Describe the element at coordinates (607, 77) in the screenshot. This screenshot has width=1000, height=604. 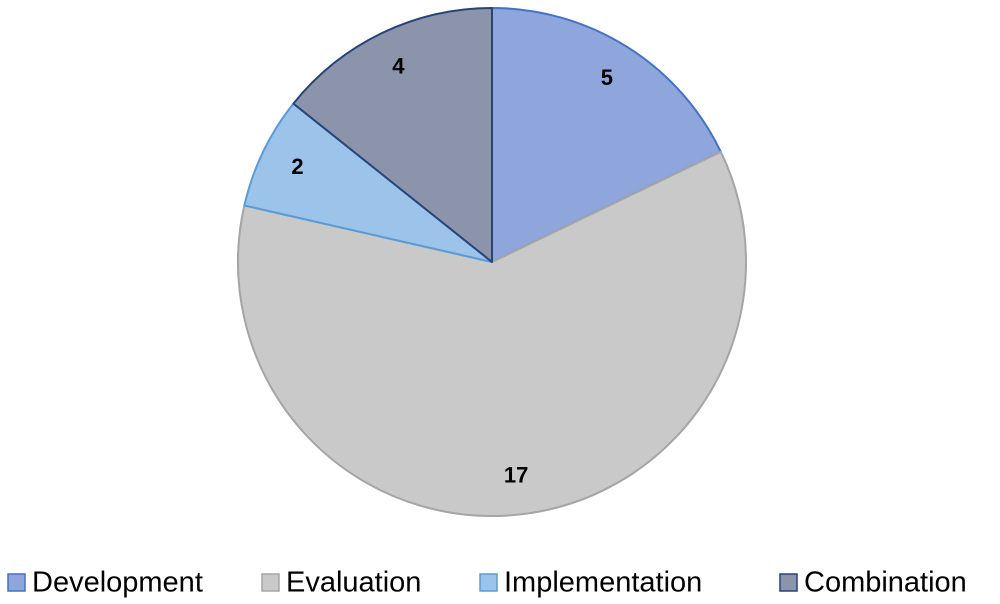
I see `data-label: 5` at that location.